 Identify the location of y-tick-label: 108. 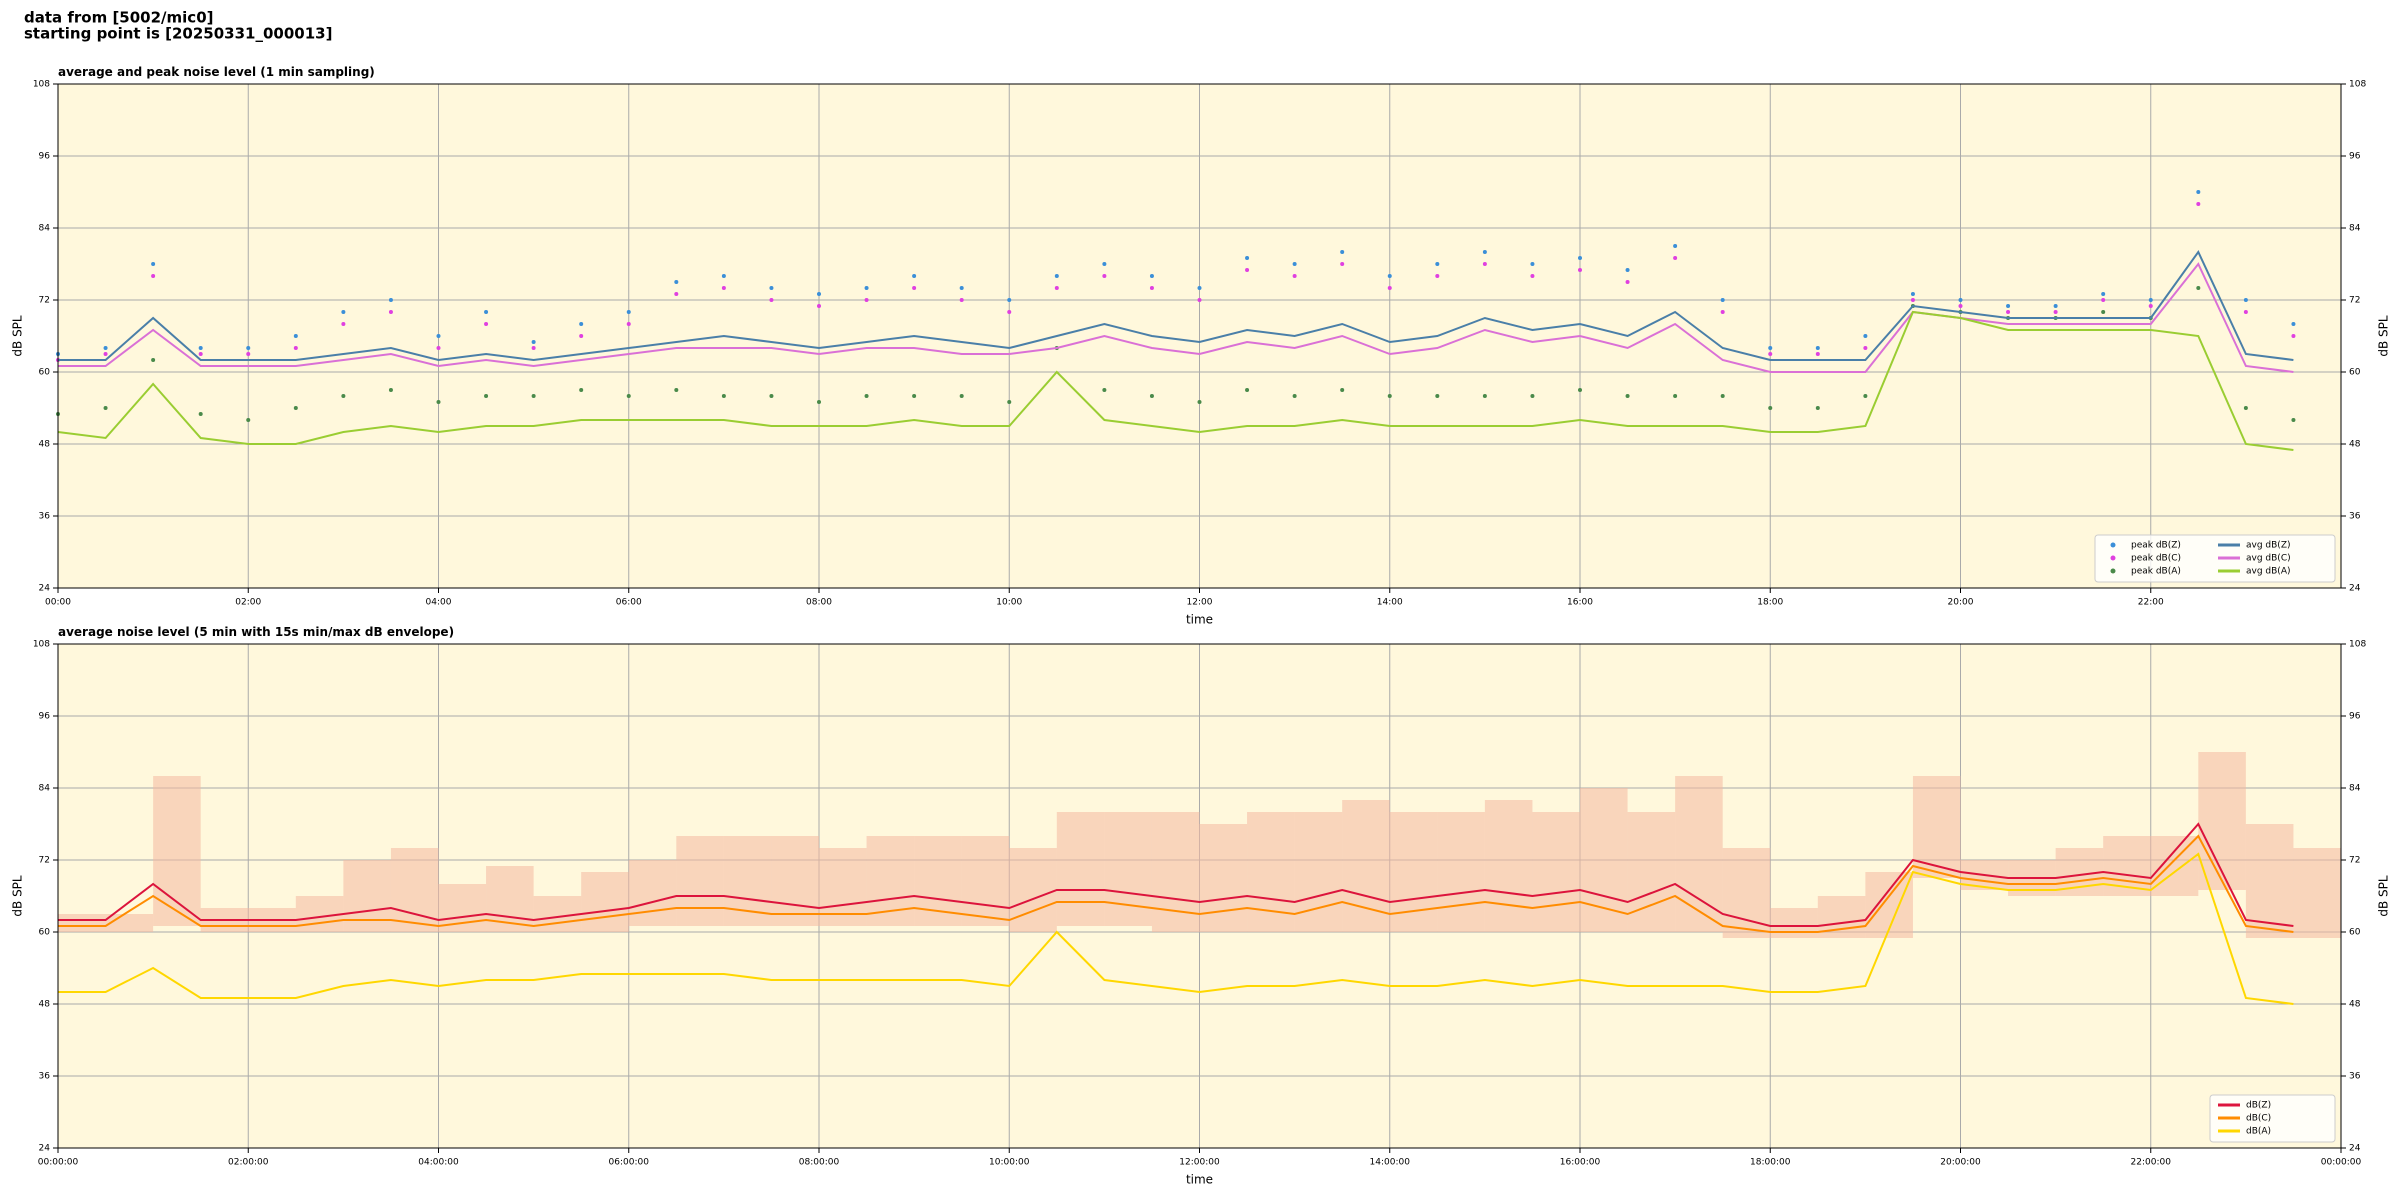
(41, 85).